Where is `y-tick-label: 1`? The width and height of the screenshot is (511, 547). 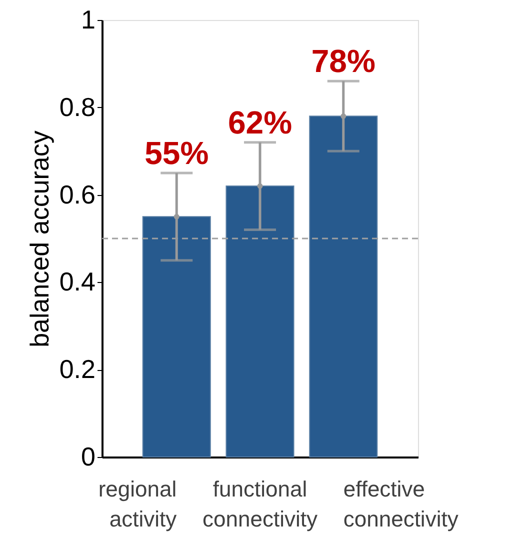 y-tick-label: 1 is located at coordinates (88, 19).